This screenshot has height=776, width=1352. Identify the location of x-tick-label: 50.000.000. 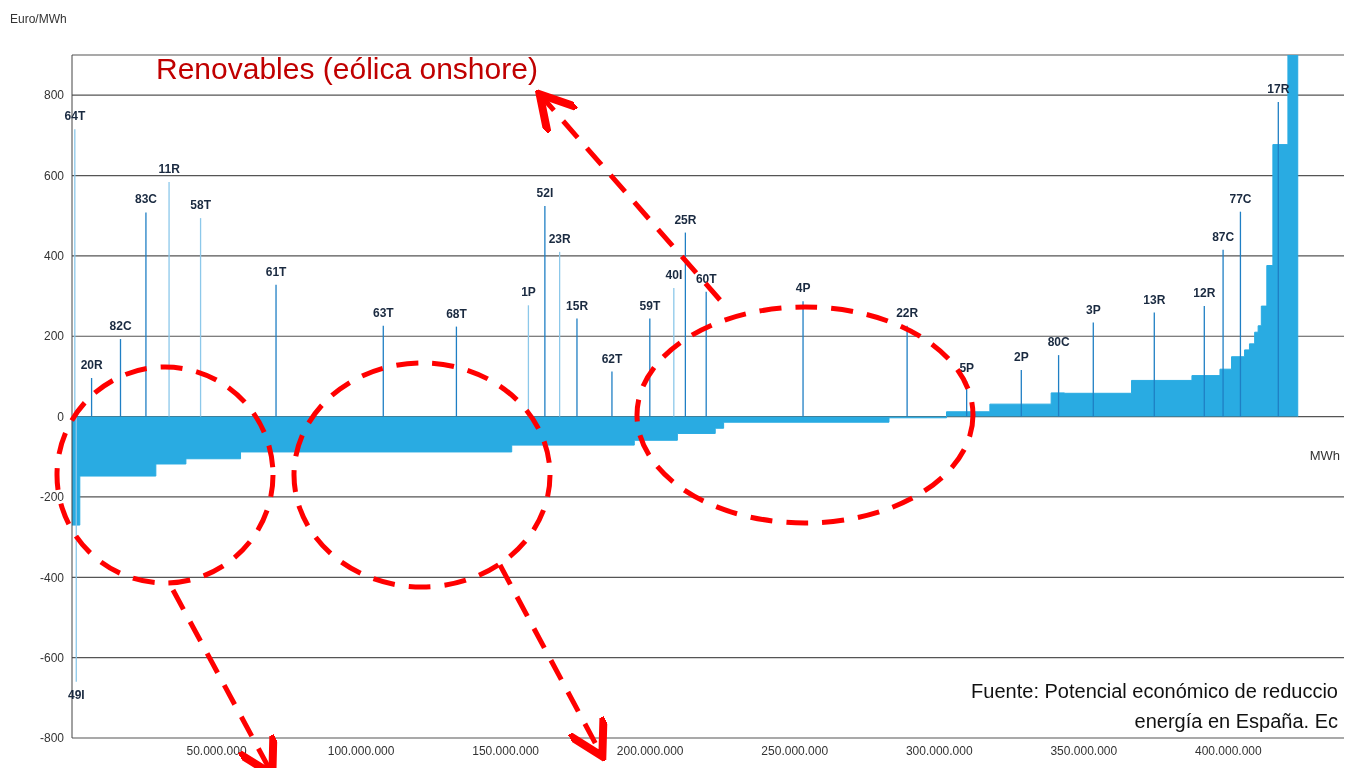
(216, 750).